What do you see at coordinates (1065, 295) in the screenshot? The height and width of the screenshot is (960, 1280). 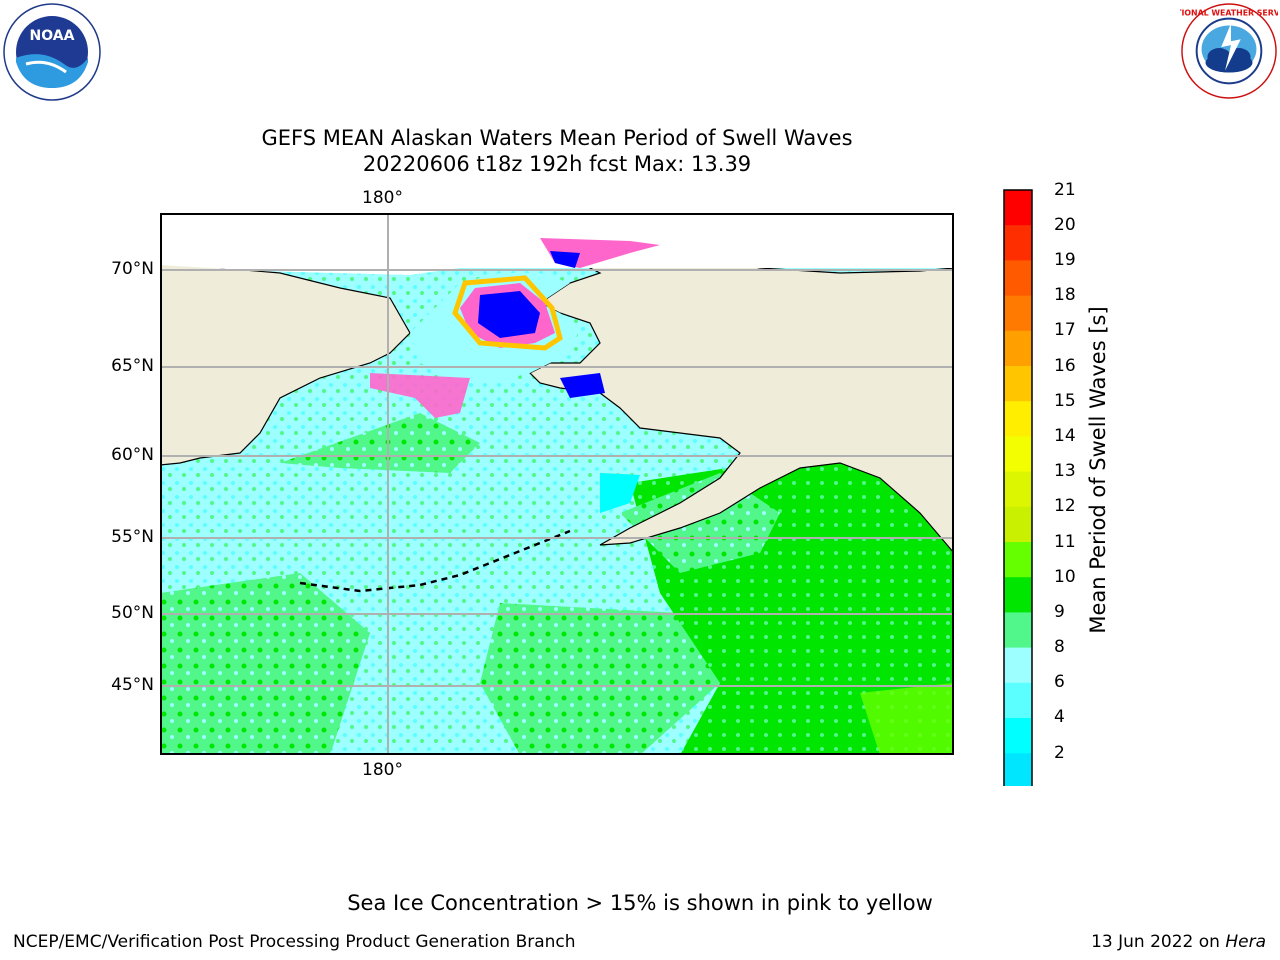 I see `colorbar-tick: 18` at bounding box center [1065, 295].